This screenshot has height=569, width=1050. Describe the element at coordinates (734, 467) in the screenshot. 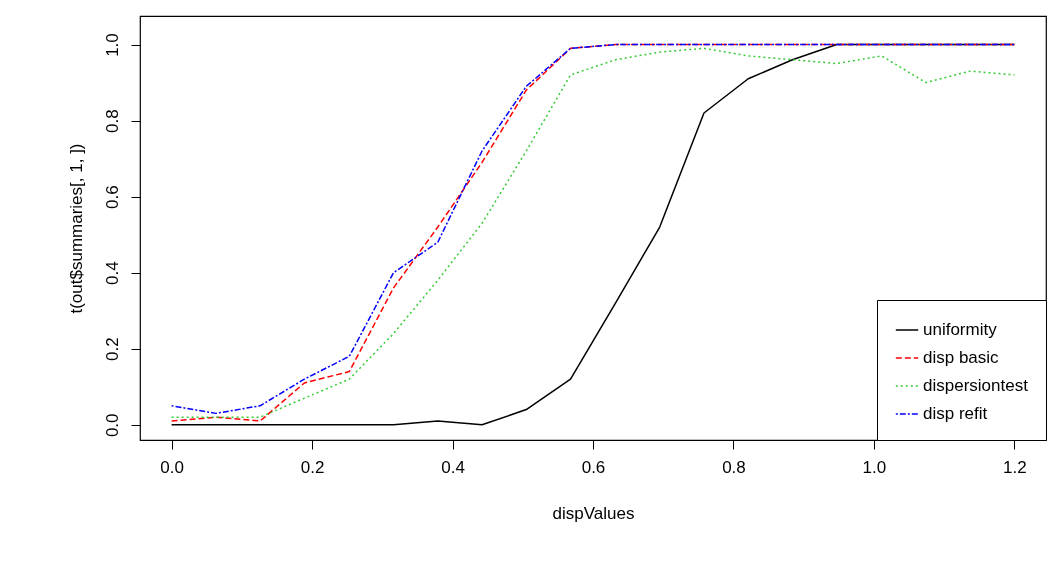

I see `x-tick-label: 0.8` at that location.